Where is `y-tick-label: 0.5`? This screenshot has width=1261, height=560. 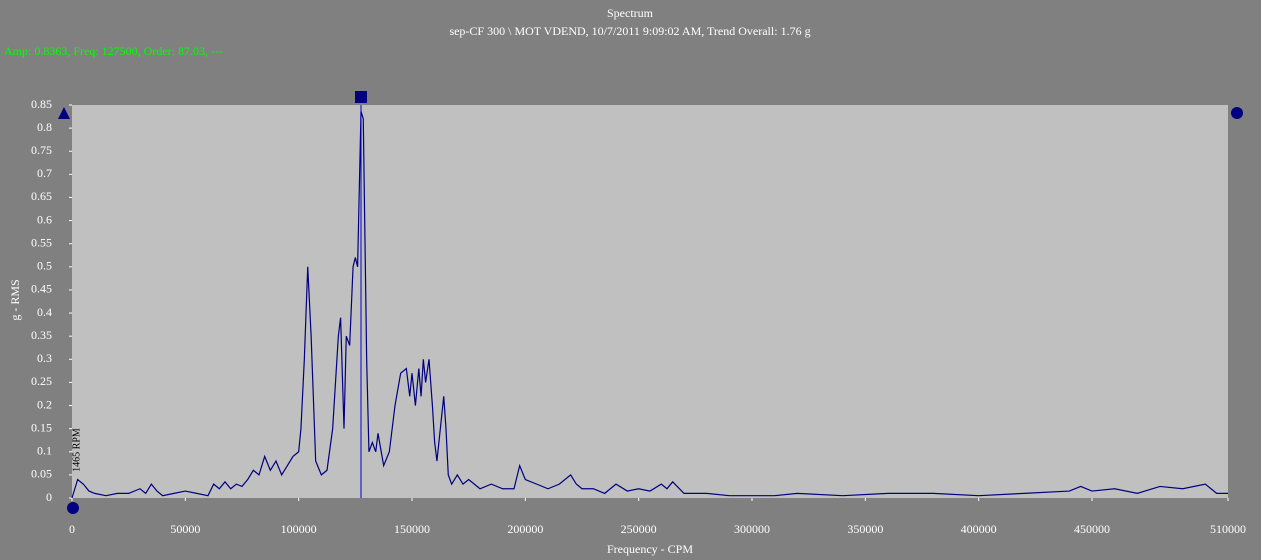 y-tick-label: 0.5 is located at coordinates (44, 266).